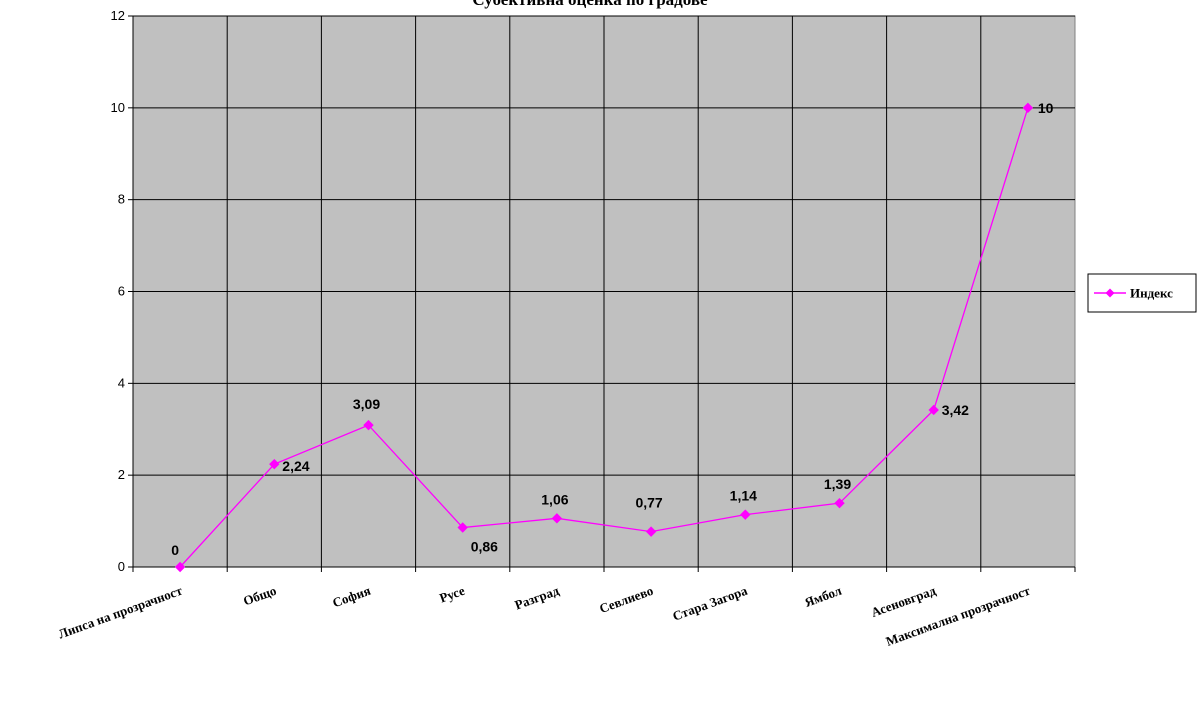 Image resolution: width=1201 pixels, height=713 pixels. I want to click on data-label: 1,06, so click(554, 499).